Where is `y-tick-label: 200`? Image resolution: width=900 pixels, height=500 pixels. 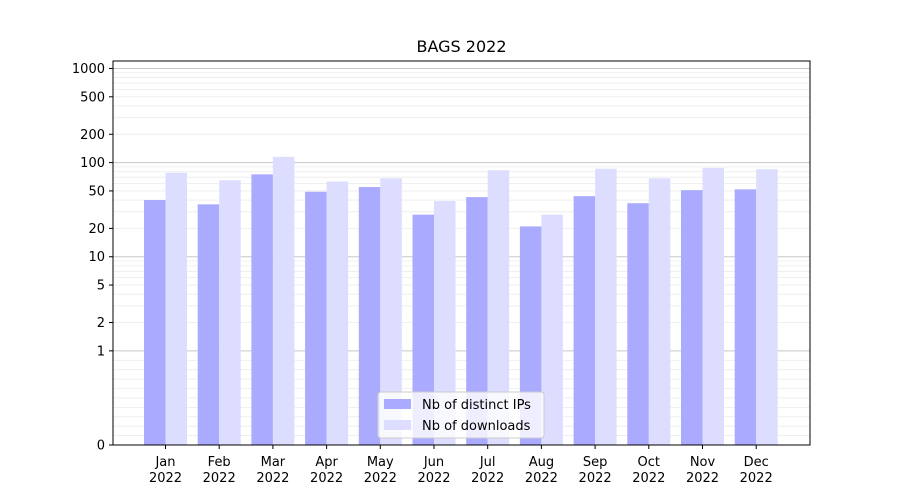
y-tick-label: 200 is located at coordinates (92, 135).